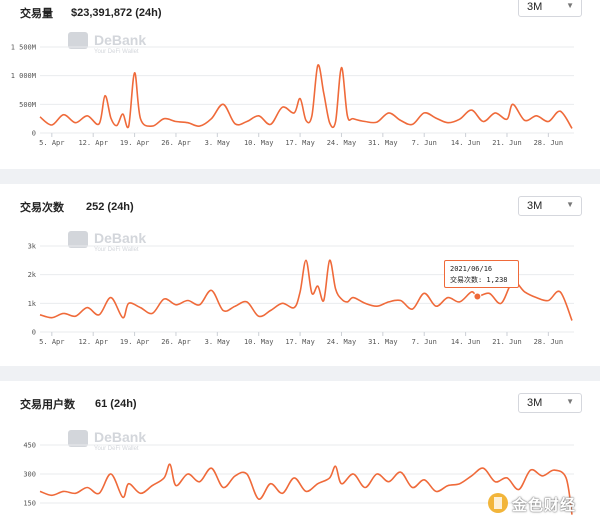  I want to click on volume-header: 交易量 $23,391,872 (24h), so click(91, 13).